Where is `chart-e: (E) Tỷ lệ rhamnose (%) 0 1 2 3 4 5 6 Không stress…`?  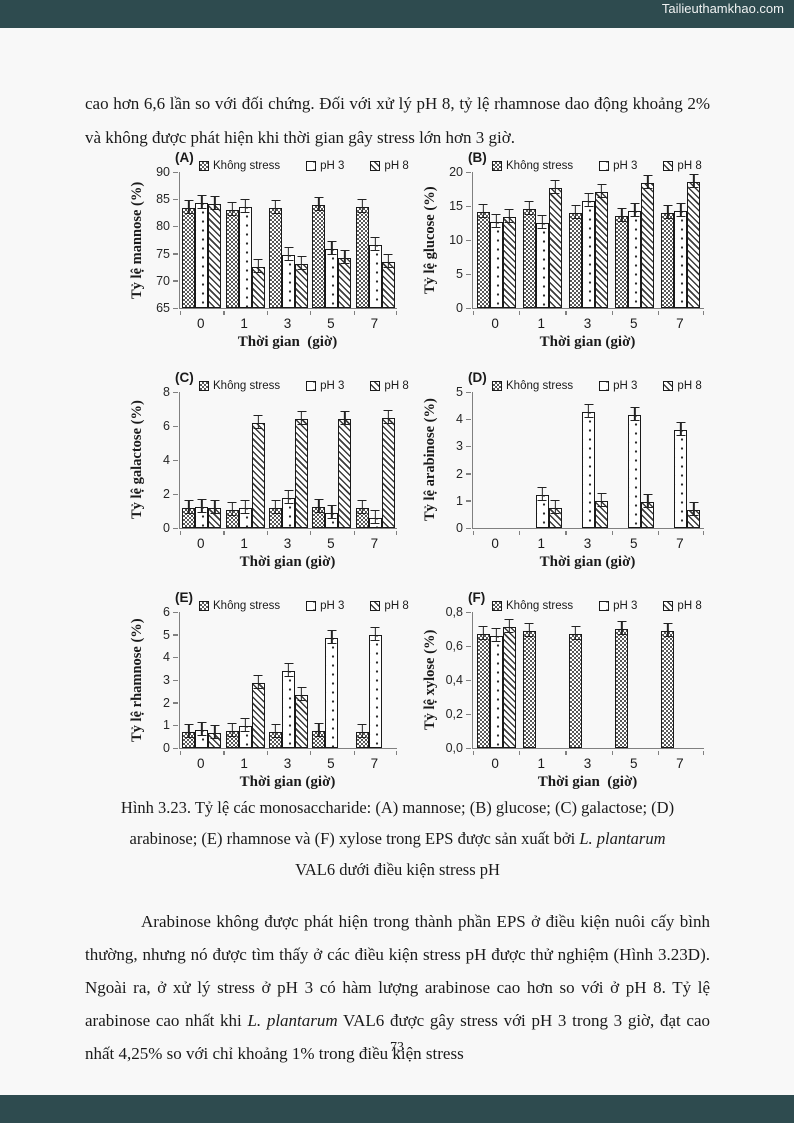
chart-e: (E) Tỷ lệ rhamnose (%) 0 1 2 3 4 5 6 Không stress… is located at coordinates (273, 692).